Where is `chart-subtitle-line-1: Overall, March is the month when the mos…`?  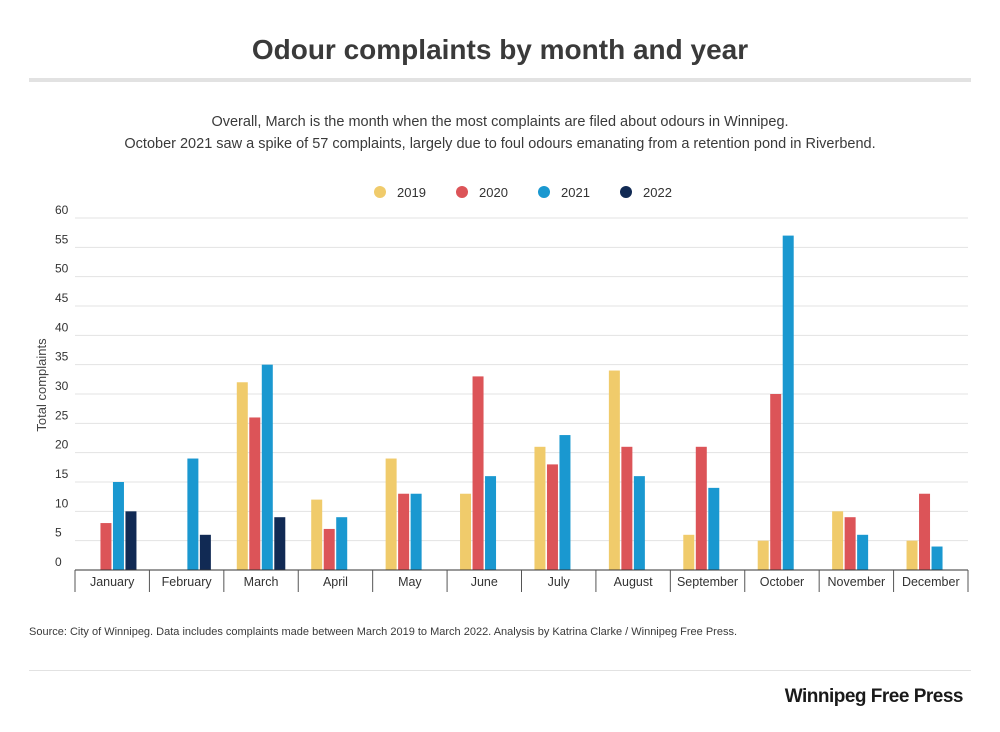 chart-subtitle-line-1: Overall, March is the month when the mos… is located at coordinates (500, 122).